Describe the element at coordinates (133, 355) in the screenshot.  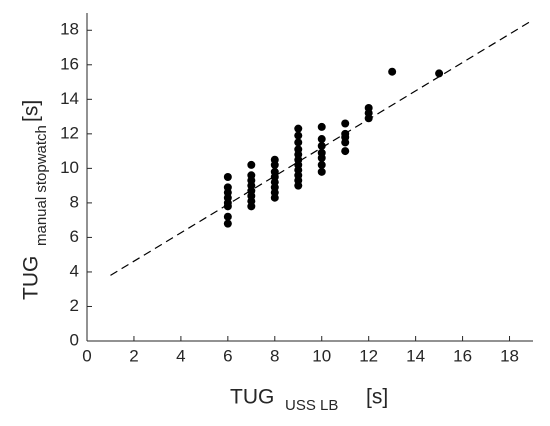
I see `x-tick-label: 2` at that location.